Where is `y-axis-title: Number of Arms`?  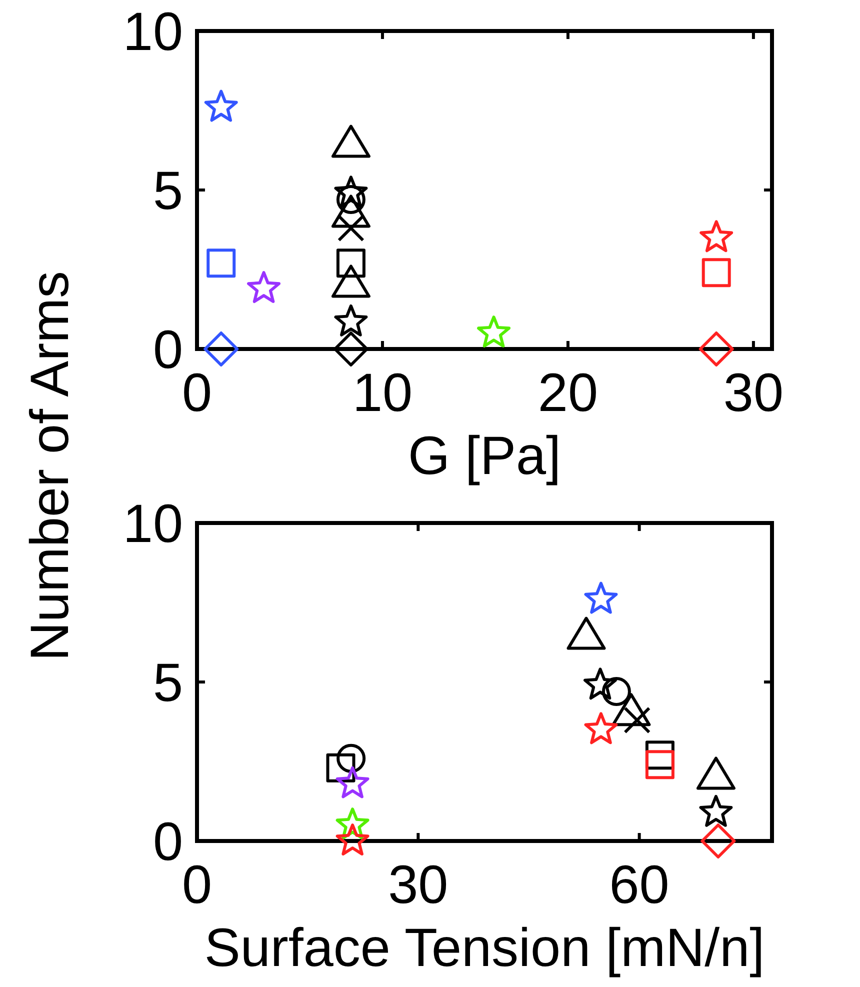
y-axis-title: Number of Arms is located at coordinates (50, 466).